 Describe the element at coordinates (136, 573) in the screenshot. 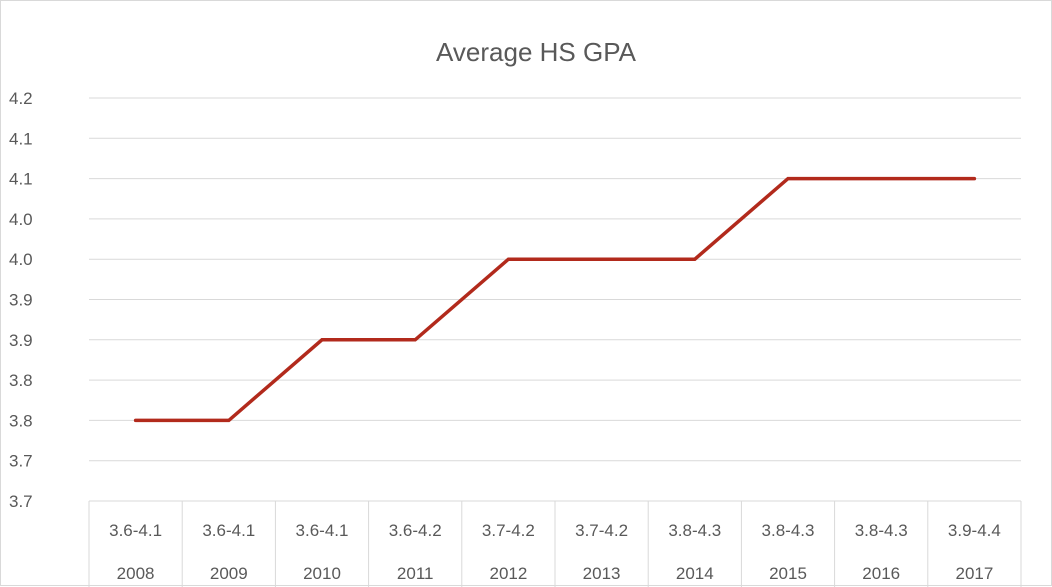

I see `x-tick-label-year: 2008` at that location.